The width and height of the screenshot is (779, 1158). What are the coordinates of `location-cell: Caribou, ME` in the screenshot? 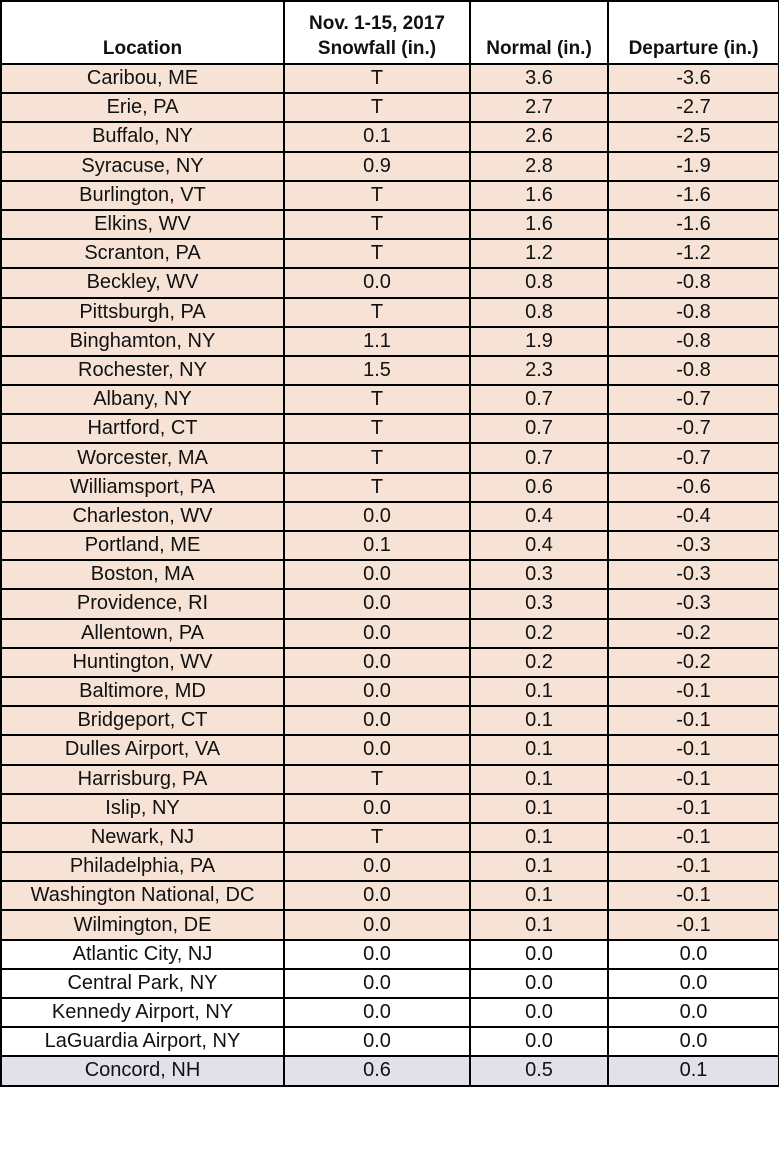 It's located at (142, 78).